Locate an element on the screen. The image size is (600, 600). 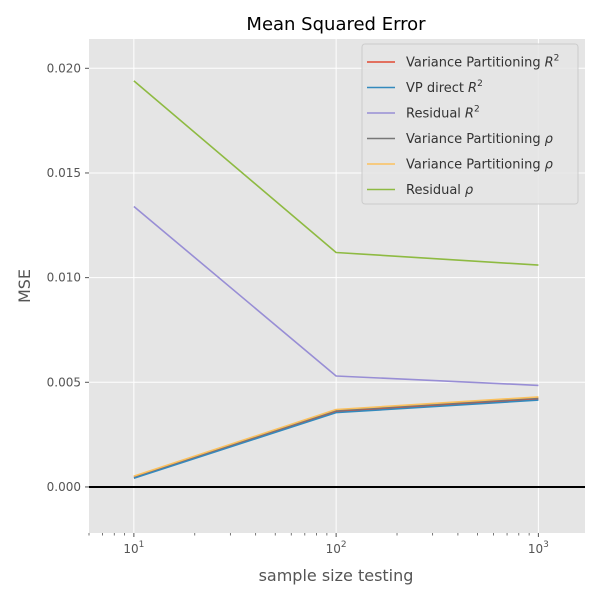
y-tick-label: 0.005 is located at coordinates (64, 382).